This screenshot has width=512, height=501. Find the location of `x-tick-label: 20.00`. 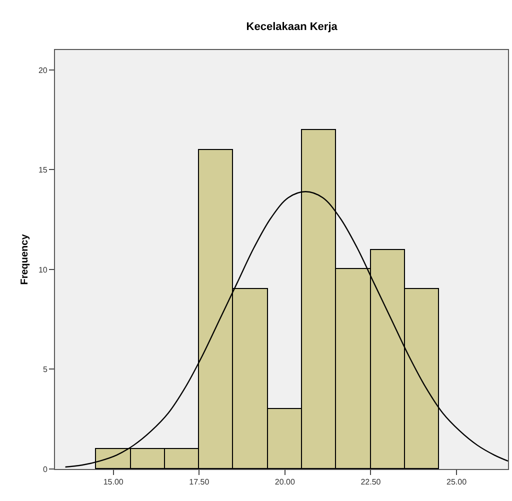

x-tick-label: 20.00 is located at coordinates (285, 482).